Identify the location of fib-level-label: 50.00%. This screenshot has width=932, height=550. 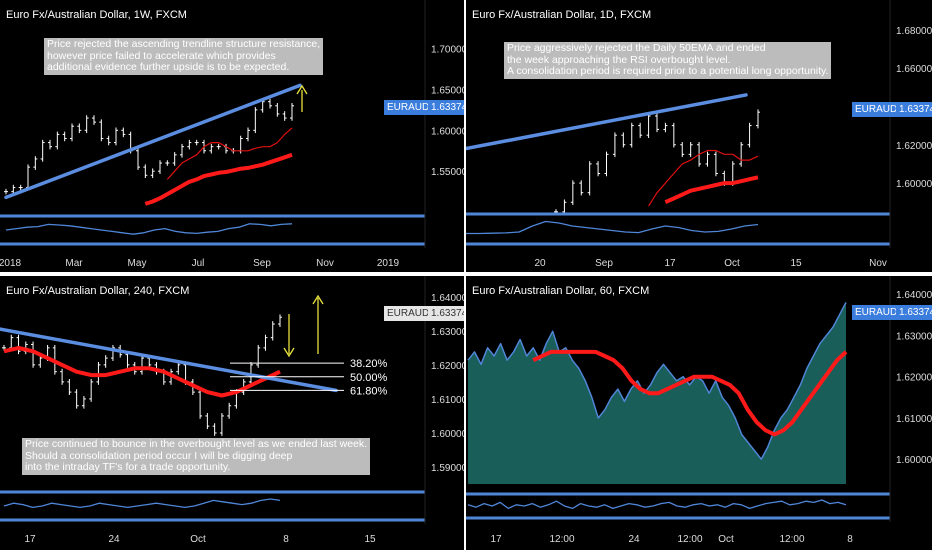
(369, 378).